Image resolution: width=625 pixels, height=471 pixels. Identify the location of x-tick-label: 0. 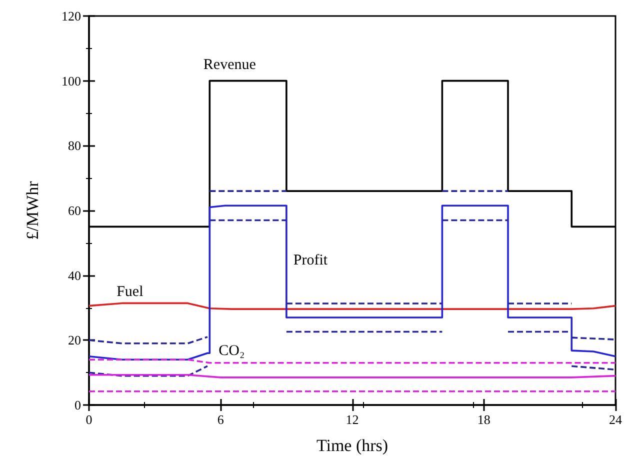
(89, 419).